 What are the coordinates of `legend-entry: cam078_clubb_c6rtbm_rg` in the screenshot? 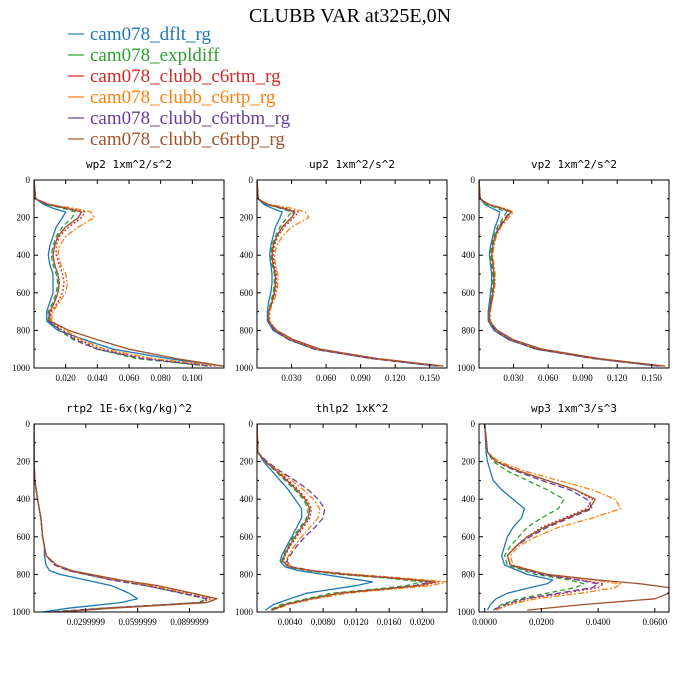 It's located at (190, 118).